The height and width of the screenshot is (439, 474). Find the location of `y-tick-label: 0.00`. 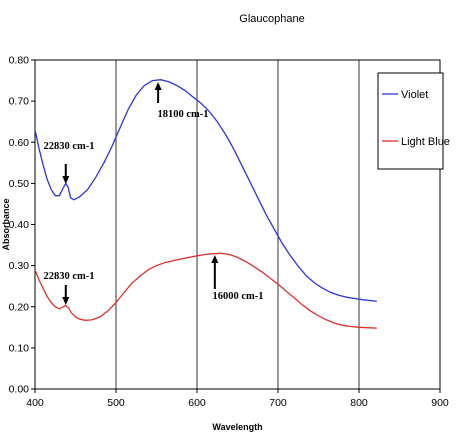

y-tick-label: 0.00 is located at coordinates (19, 390).